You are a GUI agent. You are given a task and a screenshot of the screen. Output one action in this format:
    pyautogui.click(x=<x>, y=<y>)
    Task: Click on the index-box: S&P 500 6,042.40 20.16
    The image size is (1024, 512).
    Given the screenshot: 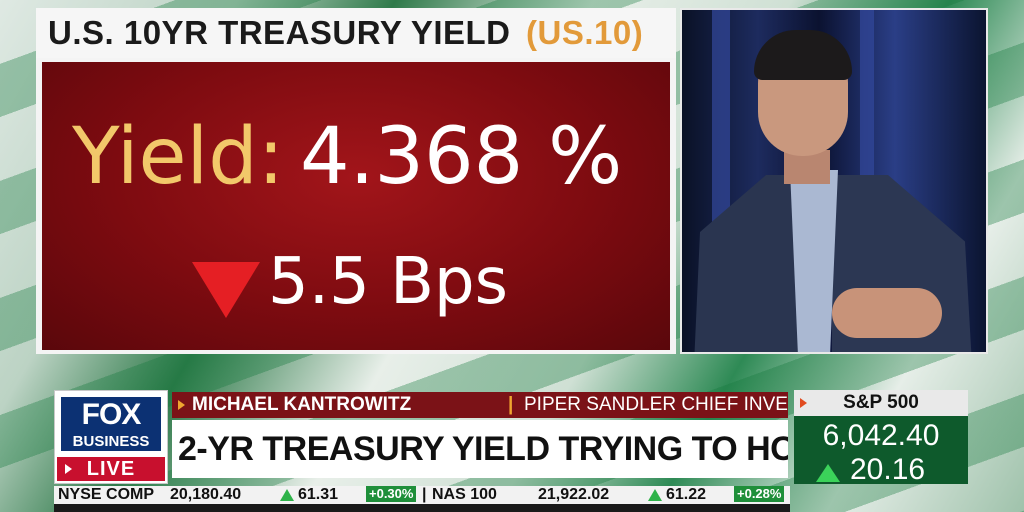 What is the action you would take?
    pyautogui.click(x=881, y=438)
    